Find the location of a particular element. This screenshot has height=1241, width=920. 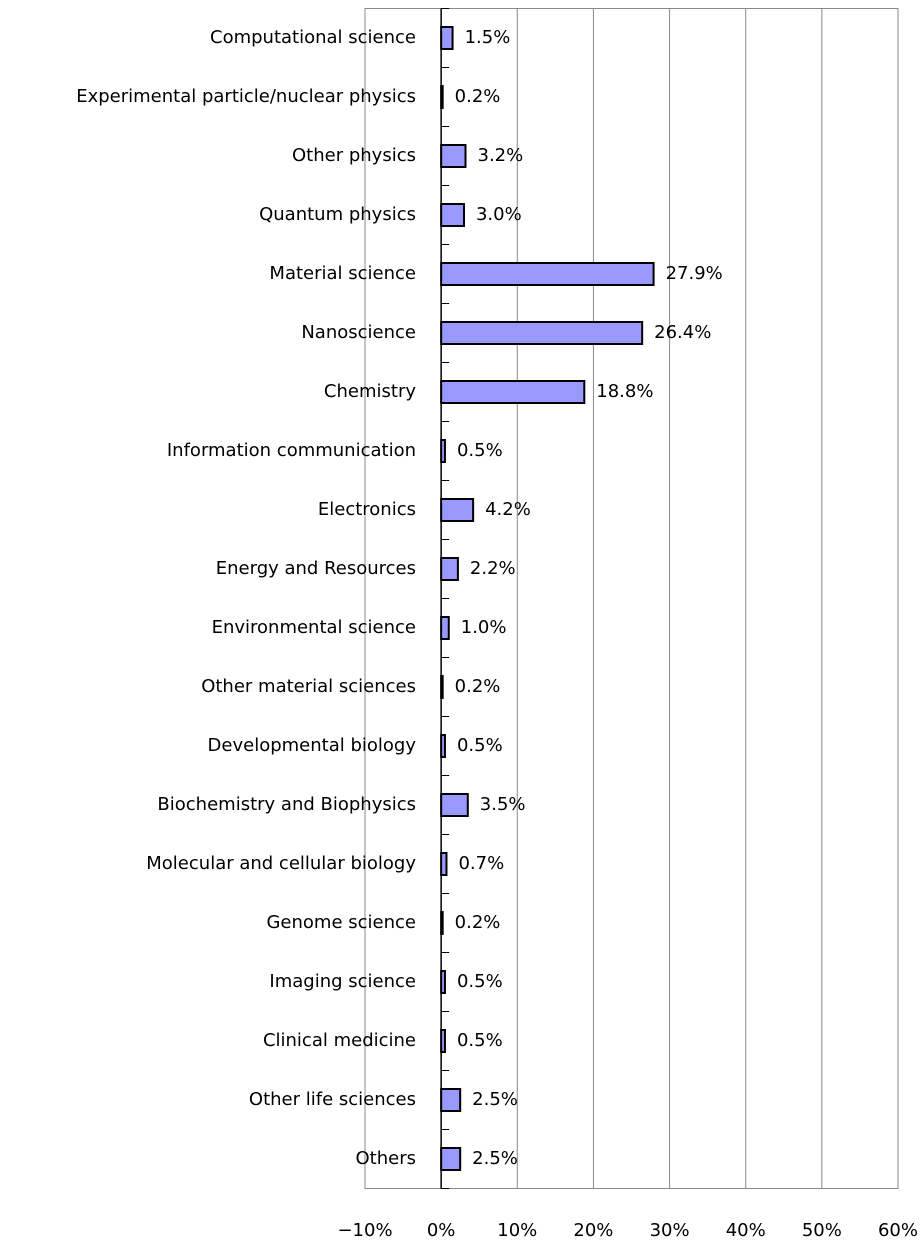

category-label: Material science is located at coordinates (342, 273).